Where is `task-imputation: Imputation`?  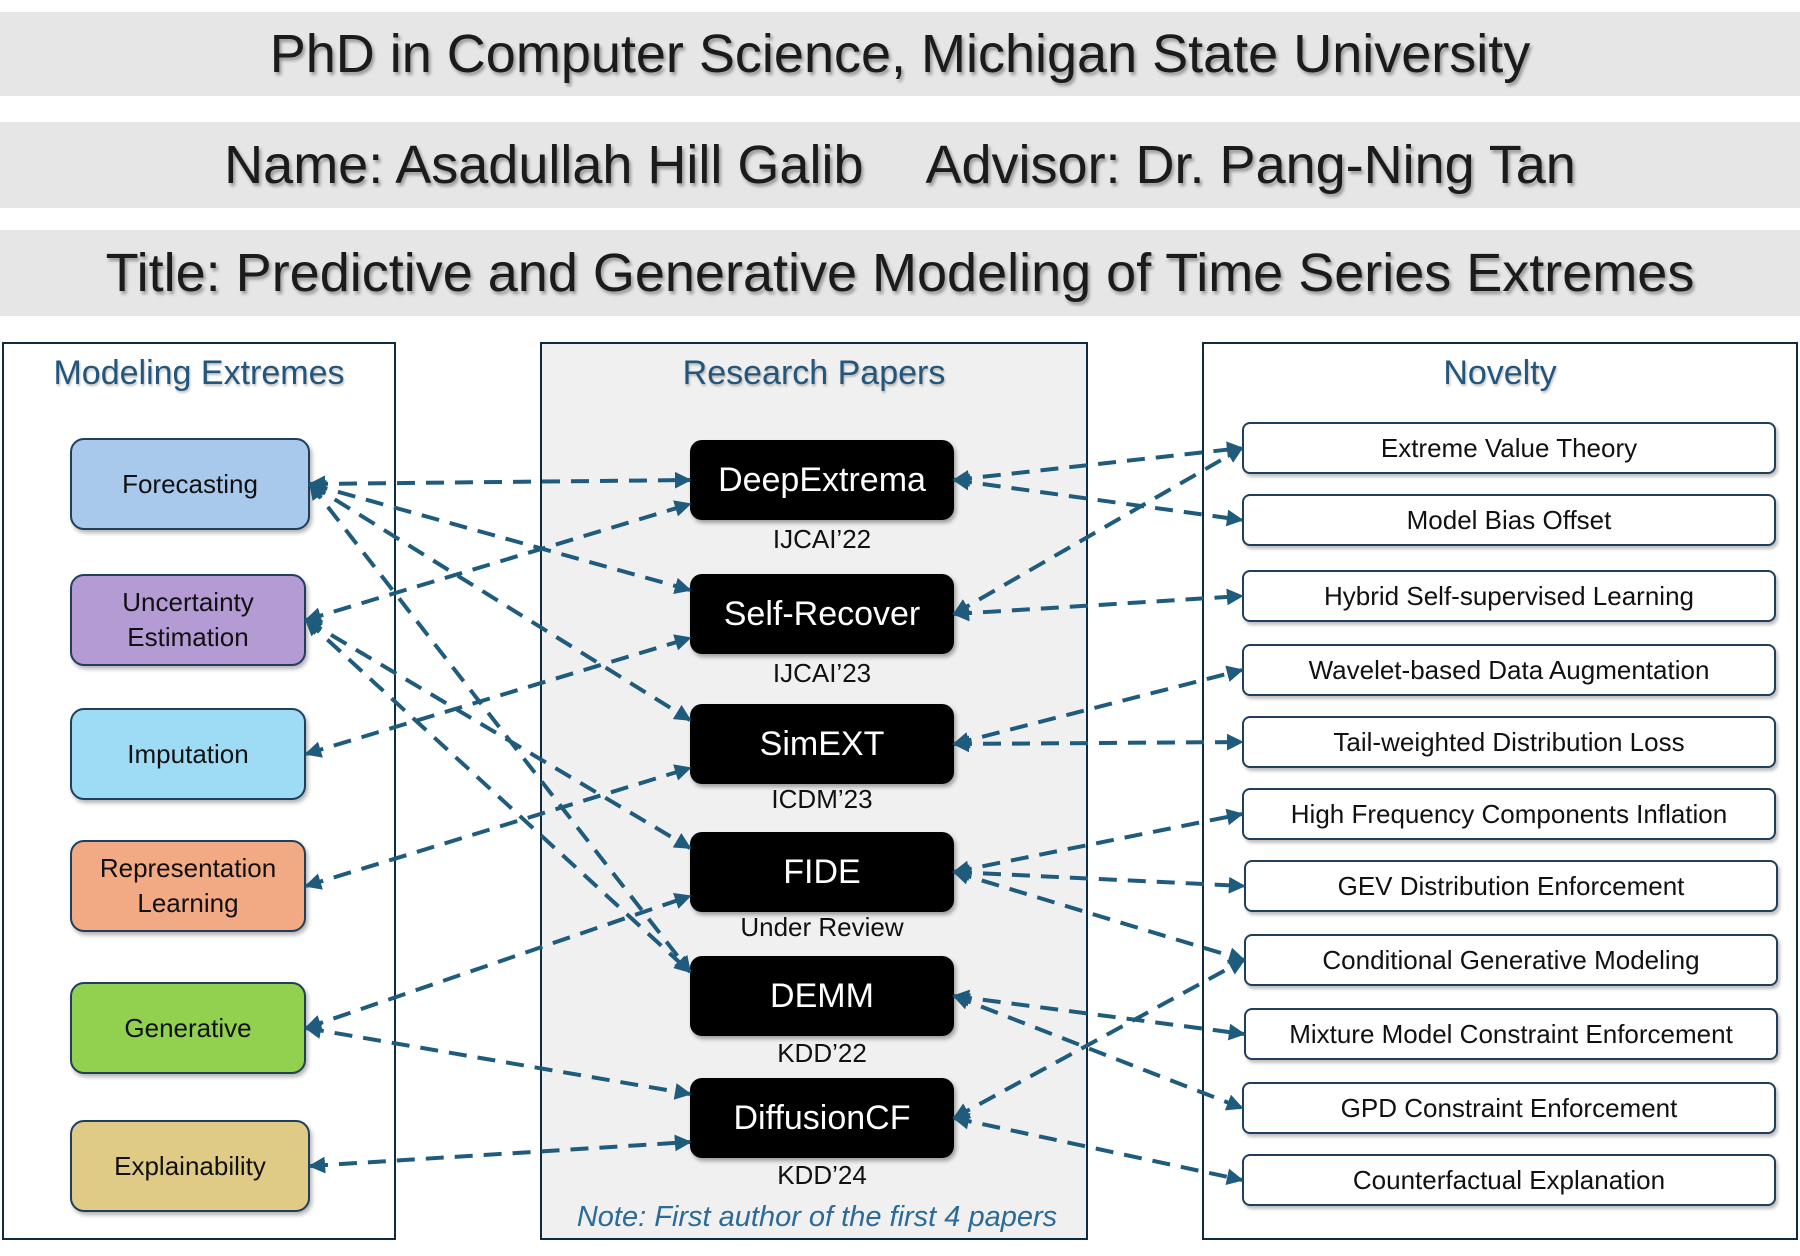
task-imputation: Imputation is located at coordinates (188, 754).